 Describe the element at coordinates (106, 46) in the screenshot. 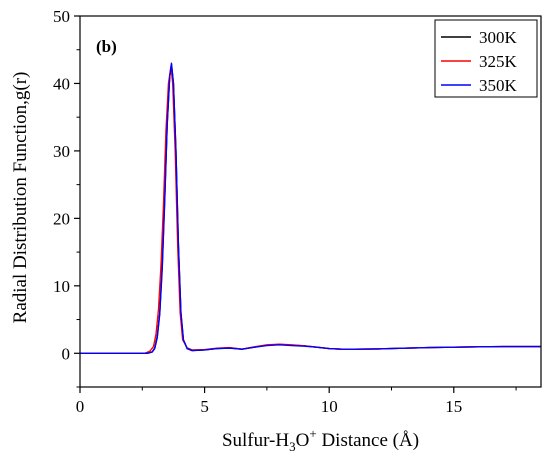

I see `panel-label: (b)` at that location.